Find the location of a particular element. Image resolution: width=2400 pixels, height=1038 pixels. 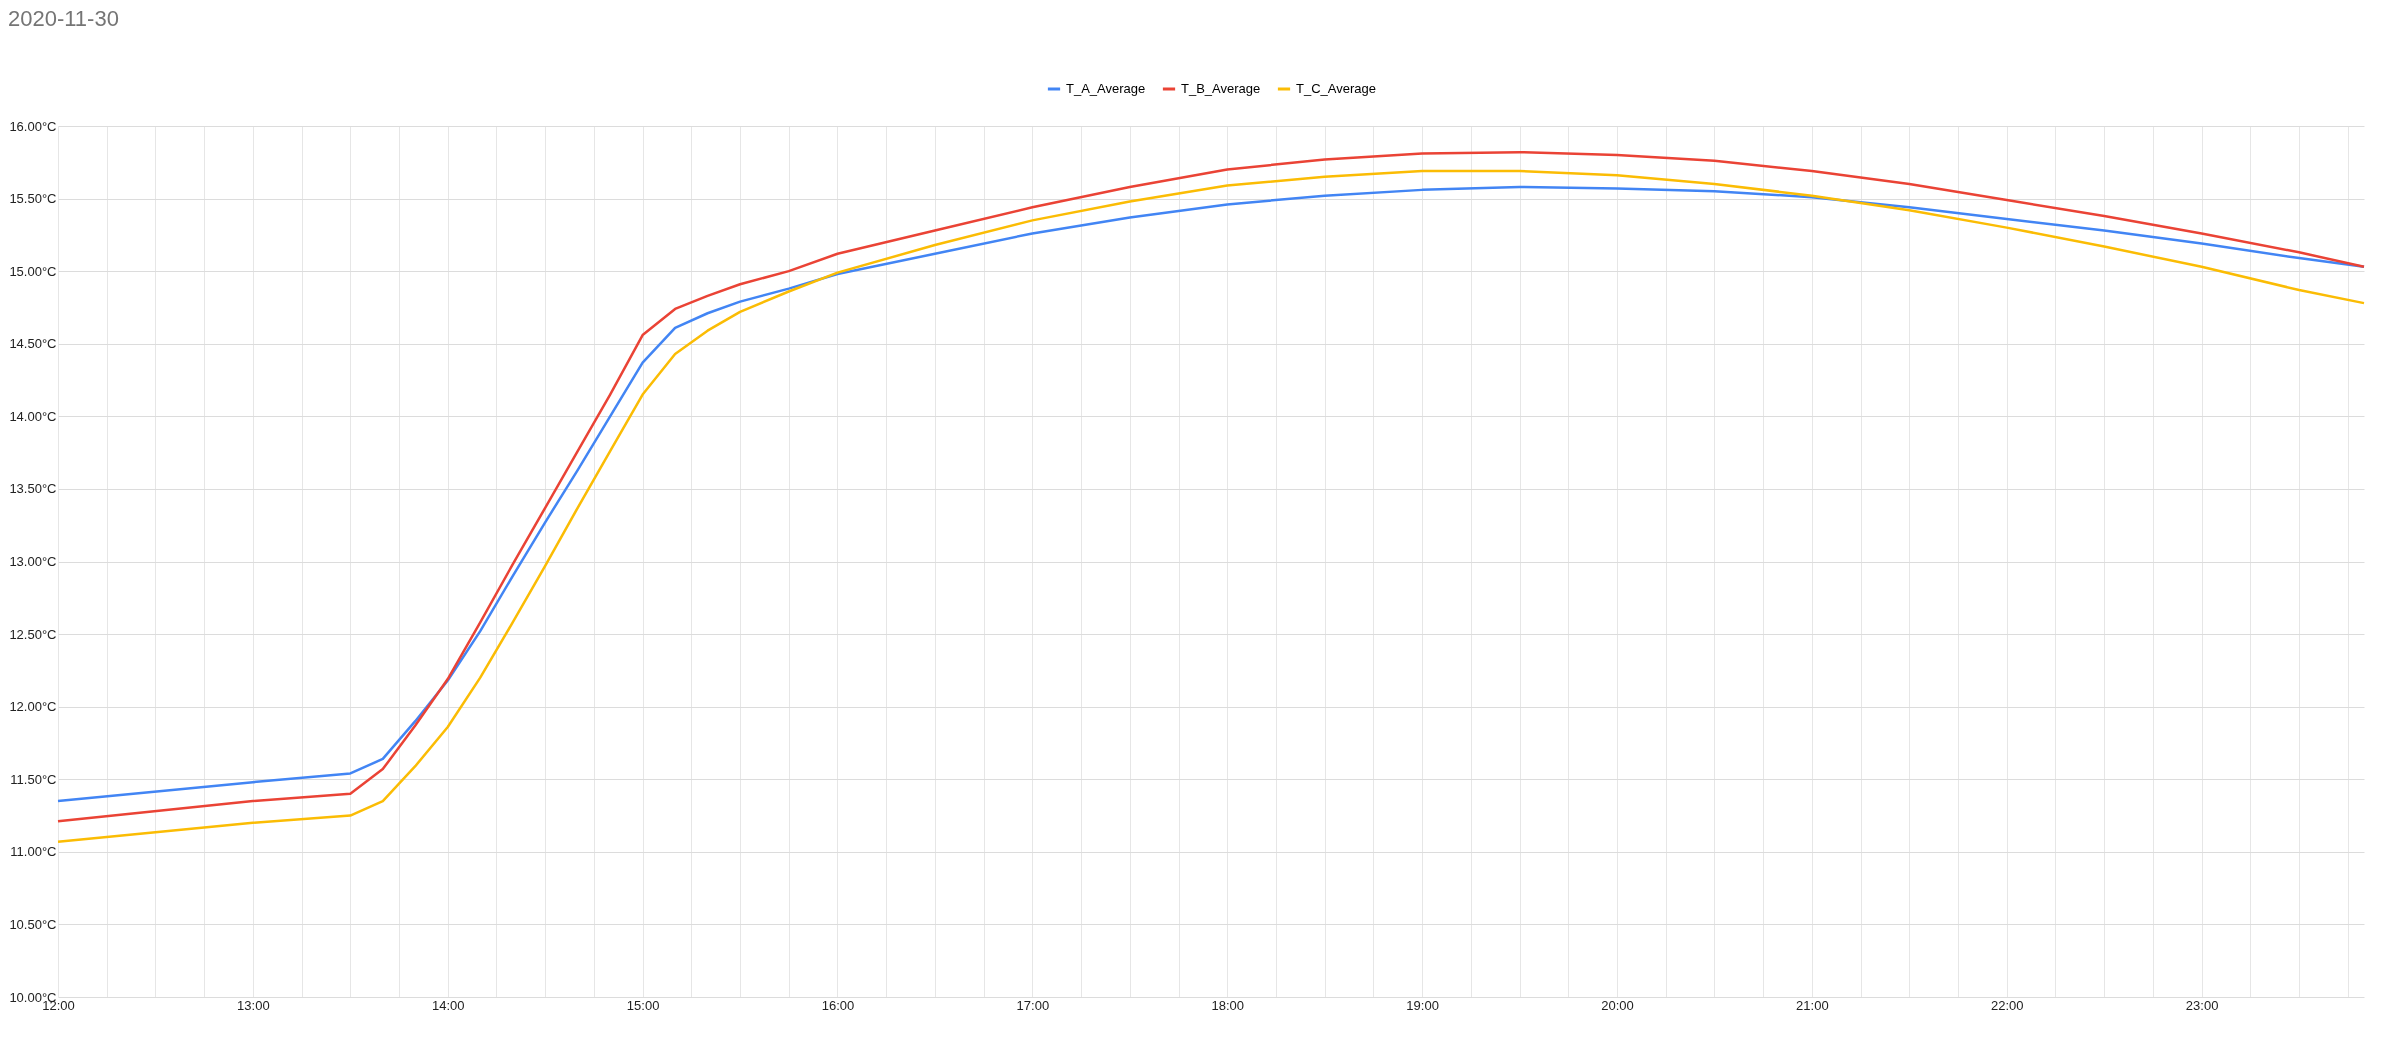

y-tick-label: 14.00°C is located at coordinates (33, 416).